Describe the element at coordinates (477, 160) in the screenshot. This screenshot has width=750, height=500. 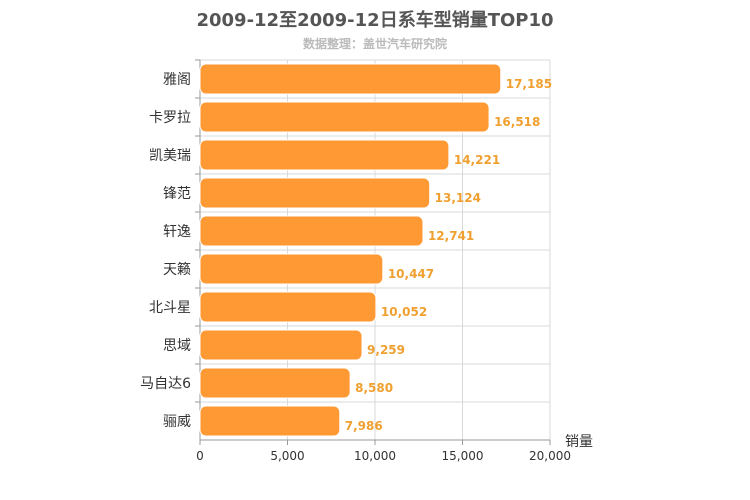
I see `value-label: 14,221` at that location.